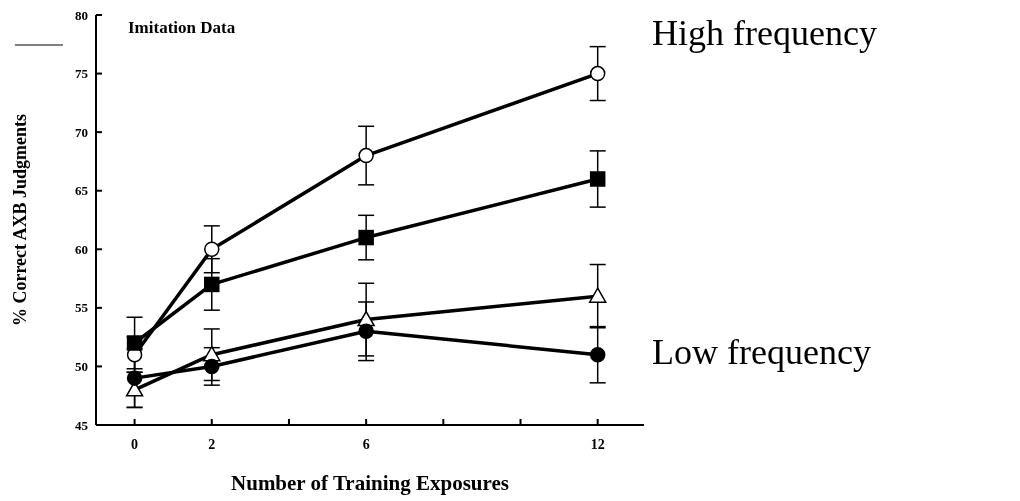 The height and width of the screenshot is (501, 1020). I want to click on x-tick-label: 2, so click(212, 444).